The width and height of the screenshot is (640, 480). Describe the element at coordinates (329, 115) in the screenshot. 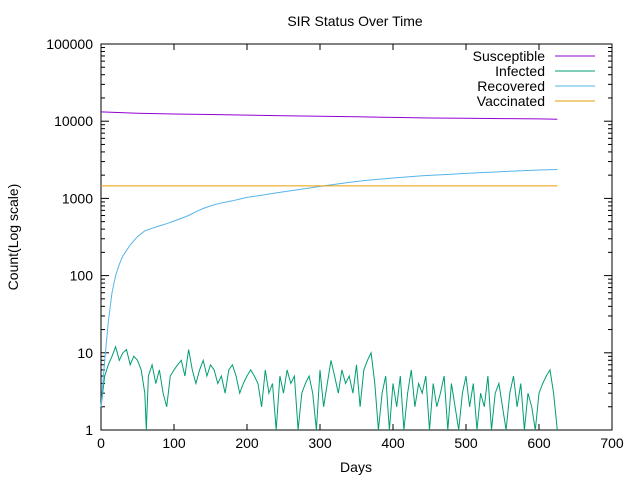

I see `series-line-susceptible` at that location.